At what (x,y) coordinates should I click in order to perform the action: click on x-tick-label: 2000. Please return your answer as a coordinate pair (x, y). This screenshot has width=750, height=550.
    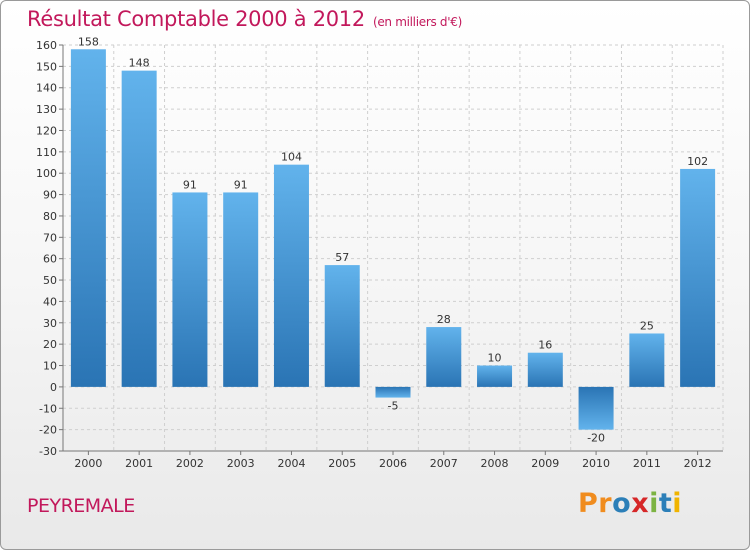
    Looking at the image, I should click on (88, 463).